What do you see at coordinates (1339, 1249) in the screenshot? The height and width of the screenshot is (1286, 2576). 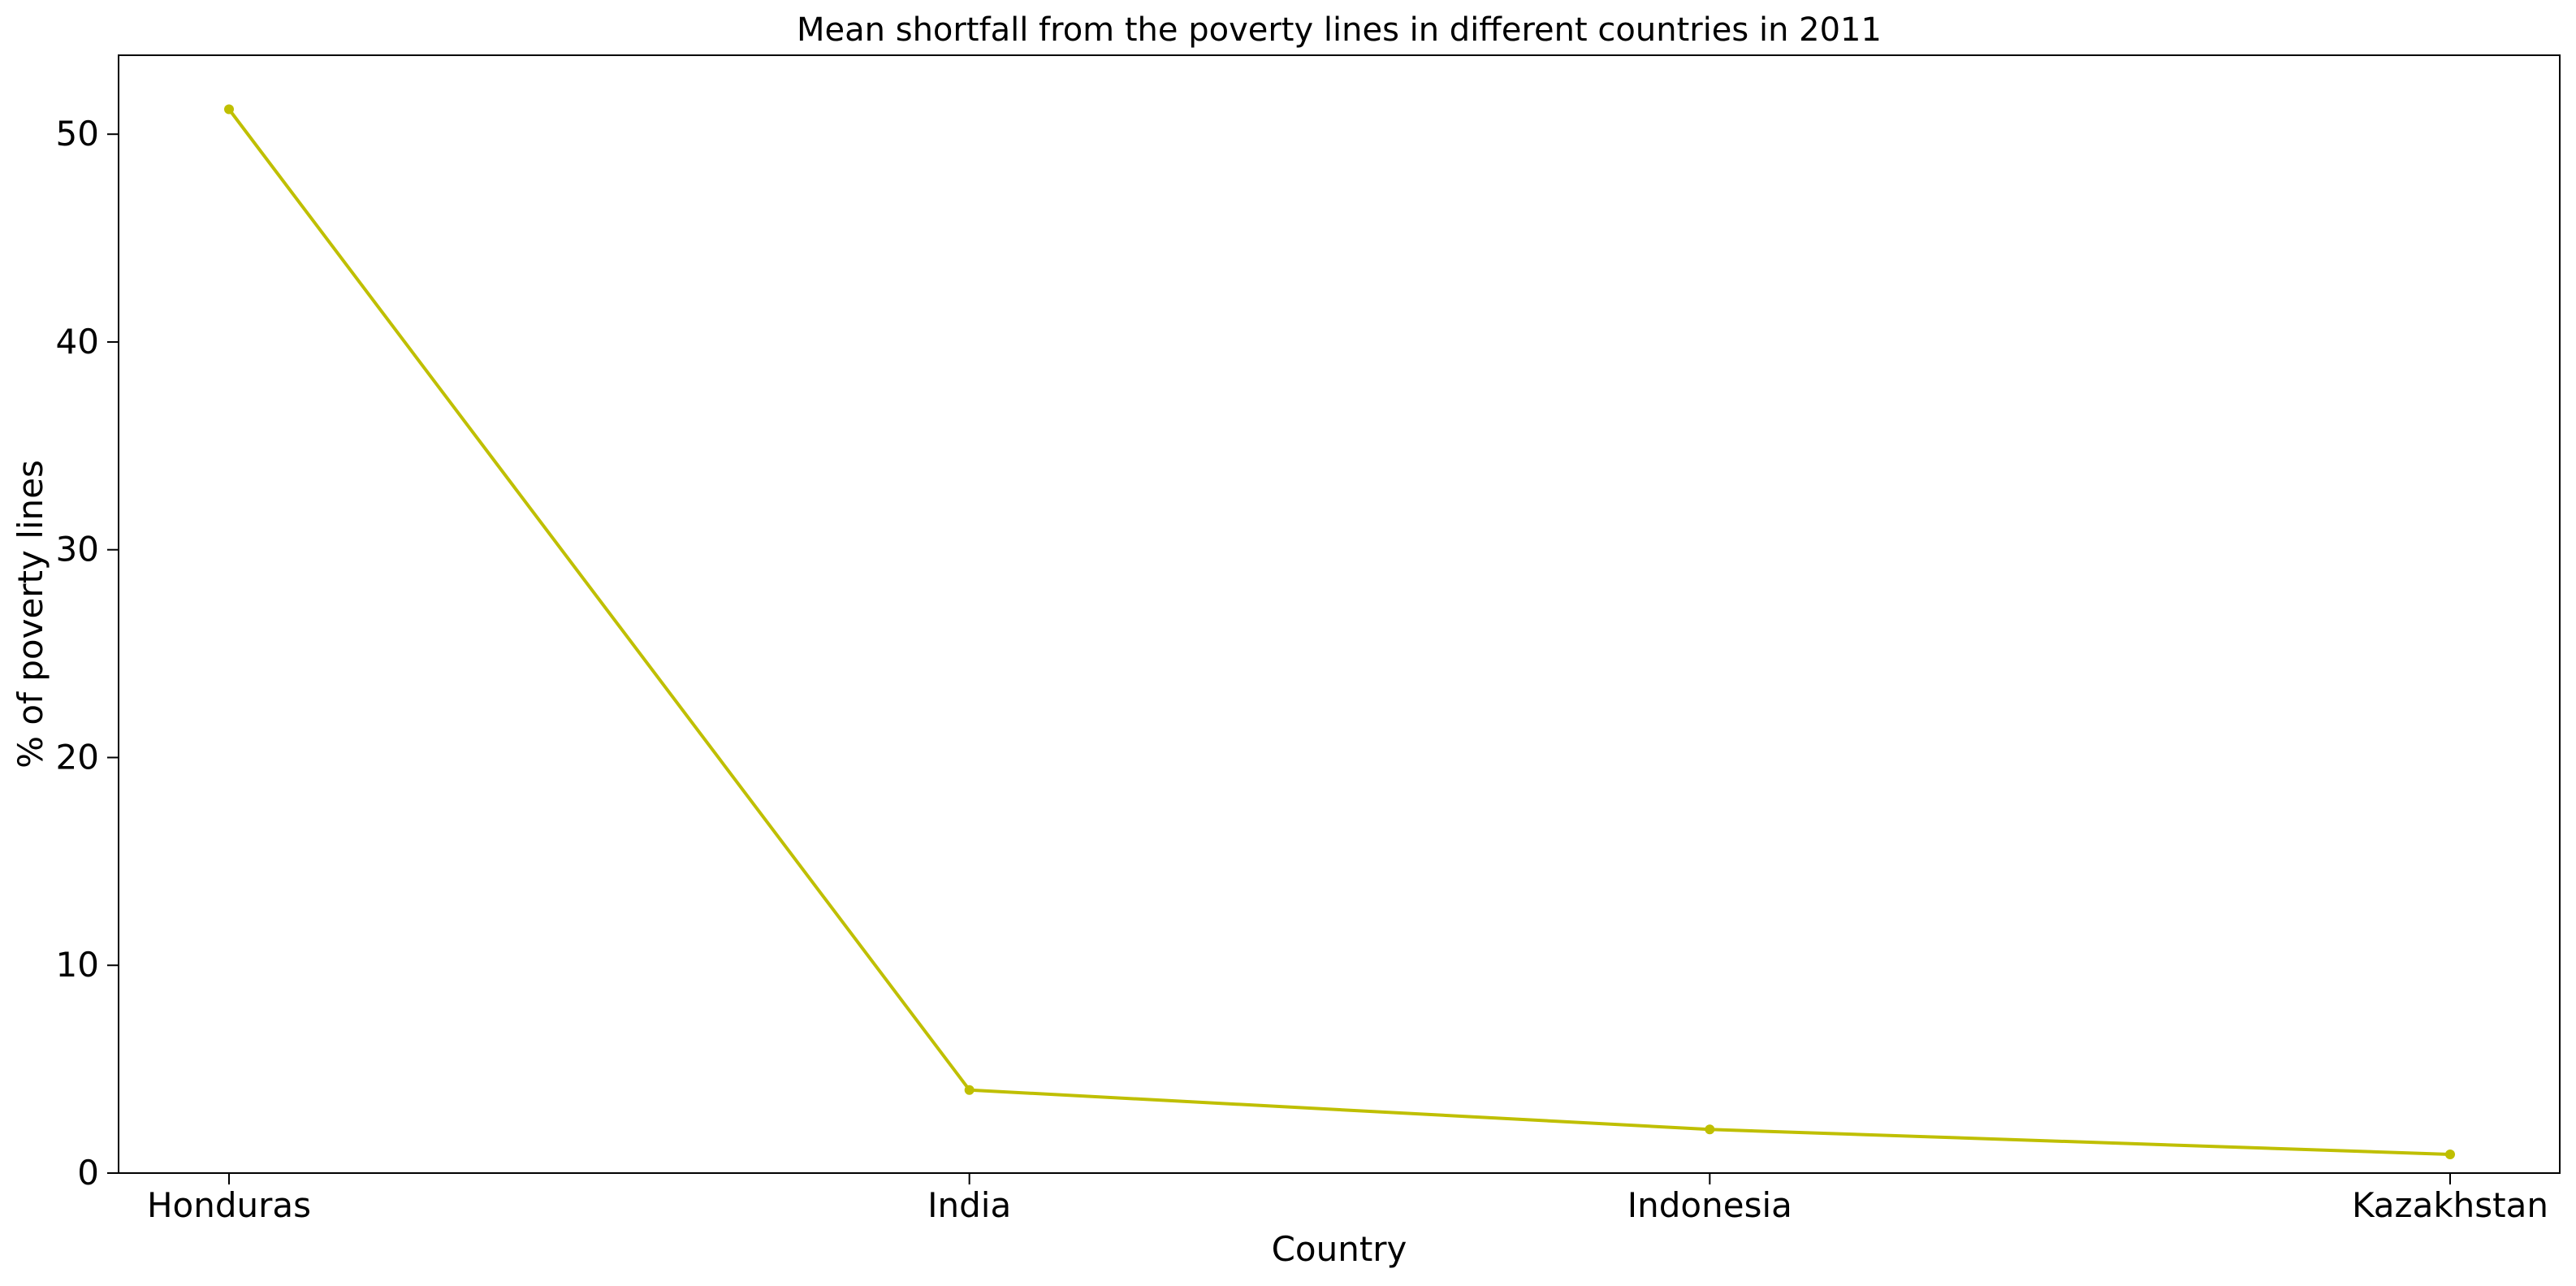 I see `x-axis-label: Country` at bounding box center [1339, 1249].